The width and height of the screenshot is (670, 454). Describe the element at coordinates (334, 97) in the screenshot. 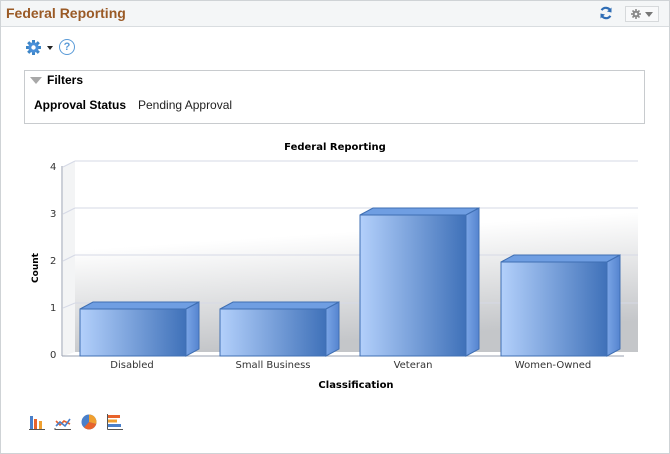

I see `filters-section: Filters Approval Status Pending Approval` at that location.